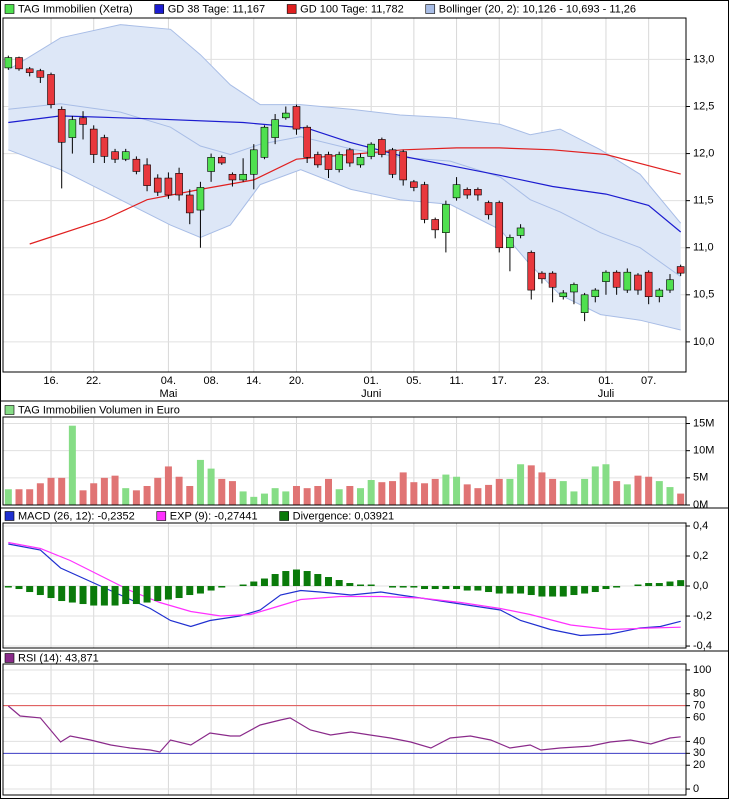 This screenshot has width=729, height=799. Describe the element at coordinates (284, 516) in the screenshot. I see `legend-swatch` at that location.